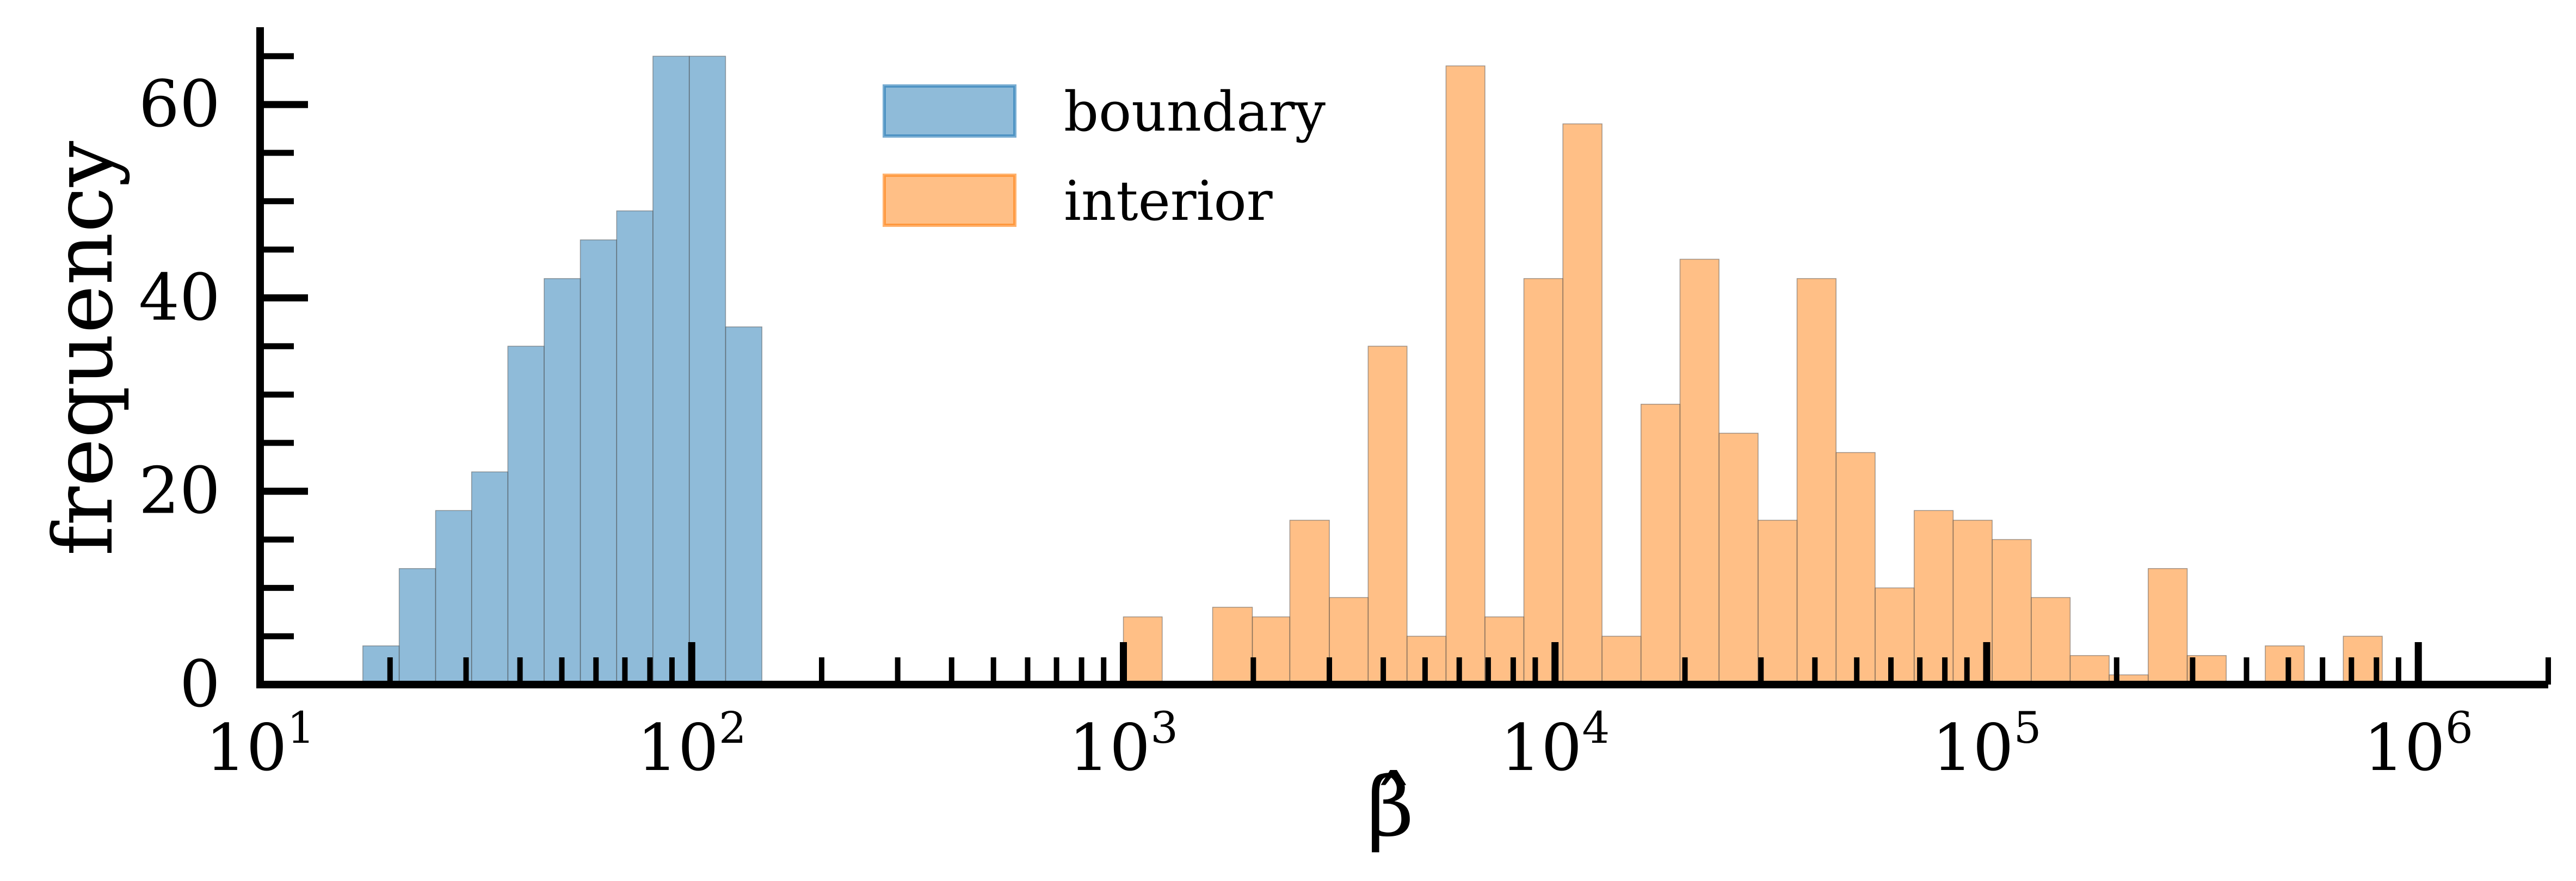  Describe the element at coordinates (950, 201) in the screenshot. I see `legend-swatch-interior` at that location.